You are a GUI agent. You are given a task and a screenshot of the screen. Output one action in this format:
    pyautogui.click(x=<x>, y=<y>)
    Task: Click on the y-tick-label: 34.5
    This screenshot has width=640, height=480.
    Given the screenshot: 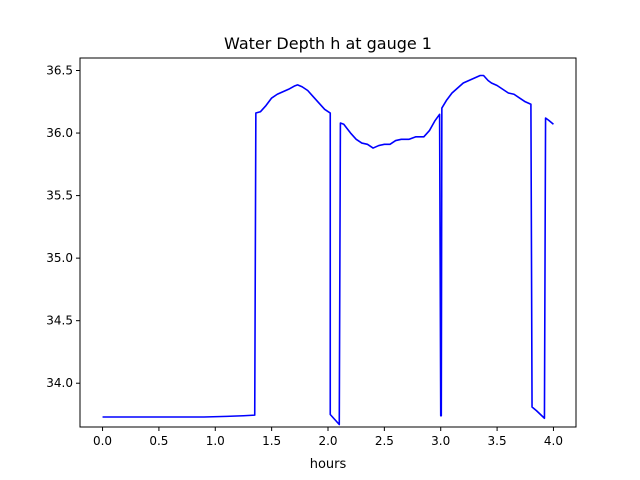 What is the action you would take?
    pyautogui.click(x=59, y=321)
    